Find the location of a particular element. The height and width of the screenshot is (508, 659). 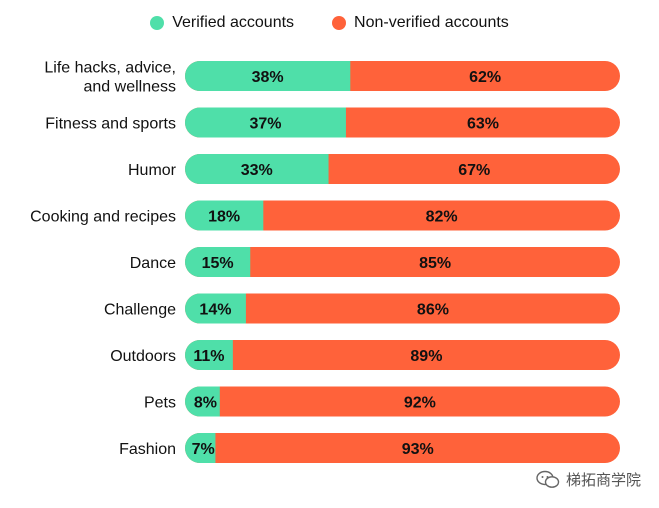

watermark-text: 梯拓商学院 is located at coordinates (603, 480).